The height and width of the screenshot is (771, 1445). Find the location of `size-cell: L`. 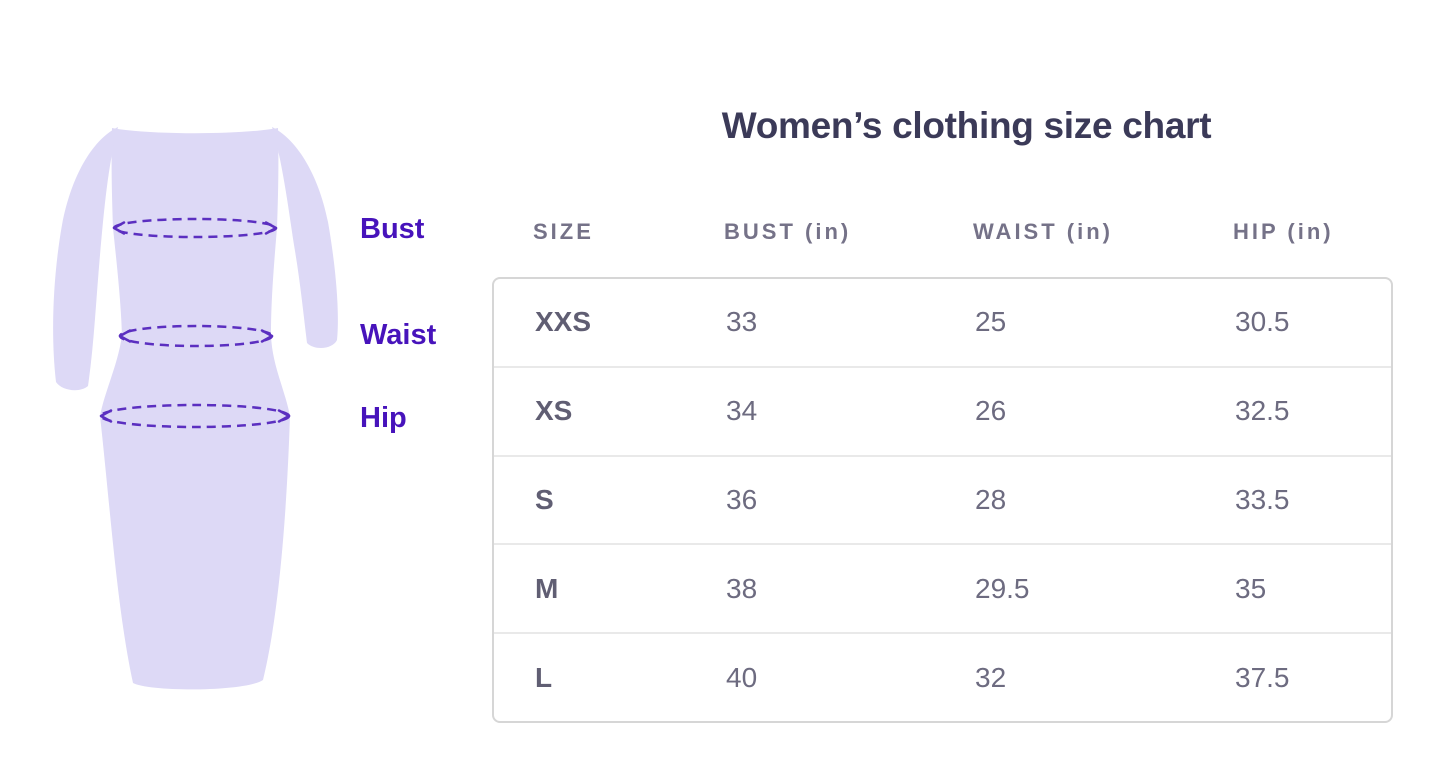

size-cell: L is located at coordinates (544, 677).